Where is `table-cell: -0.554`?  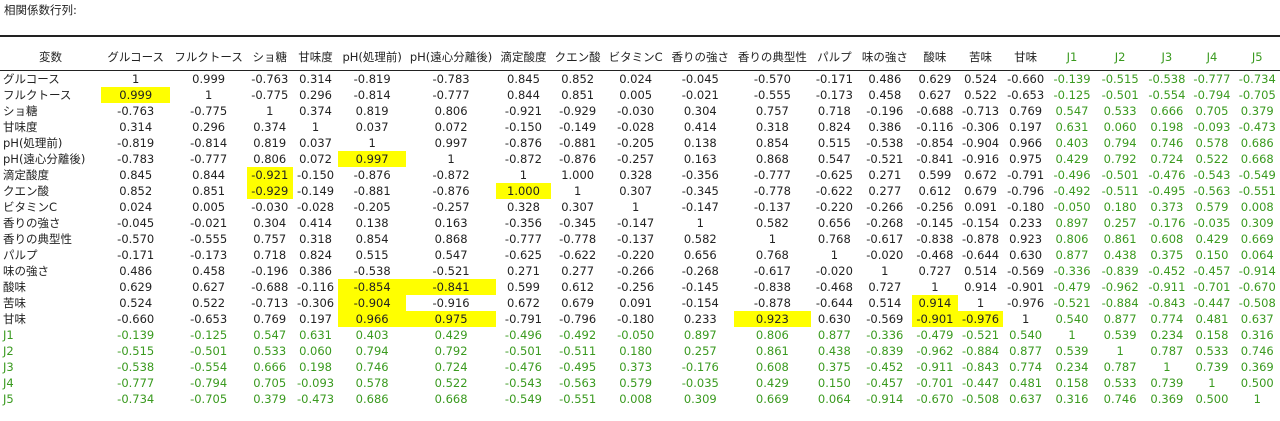
table-cell: -0.554 is located at coordinates (209, 366).